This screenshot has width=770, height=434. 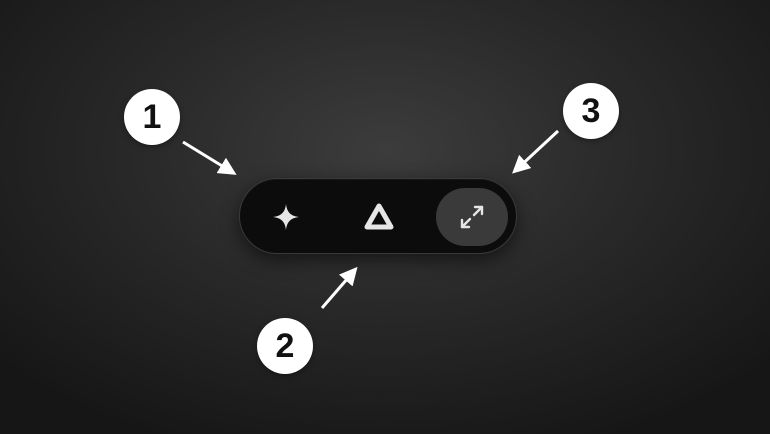 I want to click on triangle-button, so click(x=379, y=217).